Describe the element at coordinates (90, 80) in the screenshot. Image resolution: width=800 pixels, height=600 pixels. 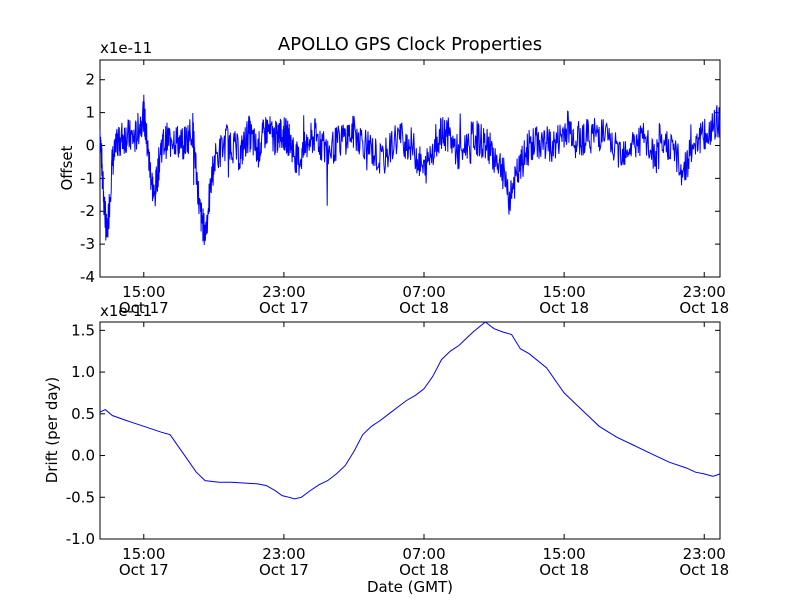
I see `offset-y-tick-label: 2` at that location.